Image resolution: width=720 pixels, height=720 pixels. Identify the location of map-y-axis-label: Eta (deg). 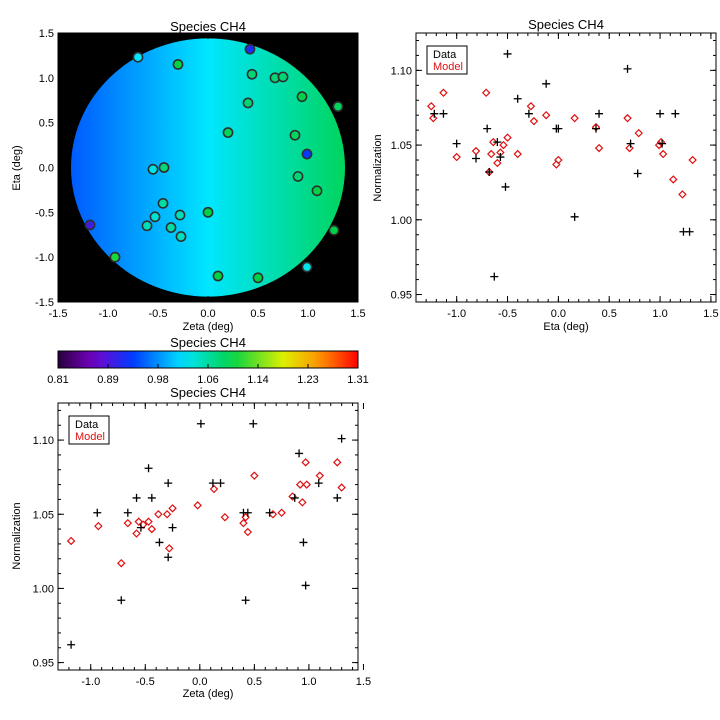
(17, 167).